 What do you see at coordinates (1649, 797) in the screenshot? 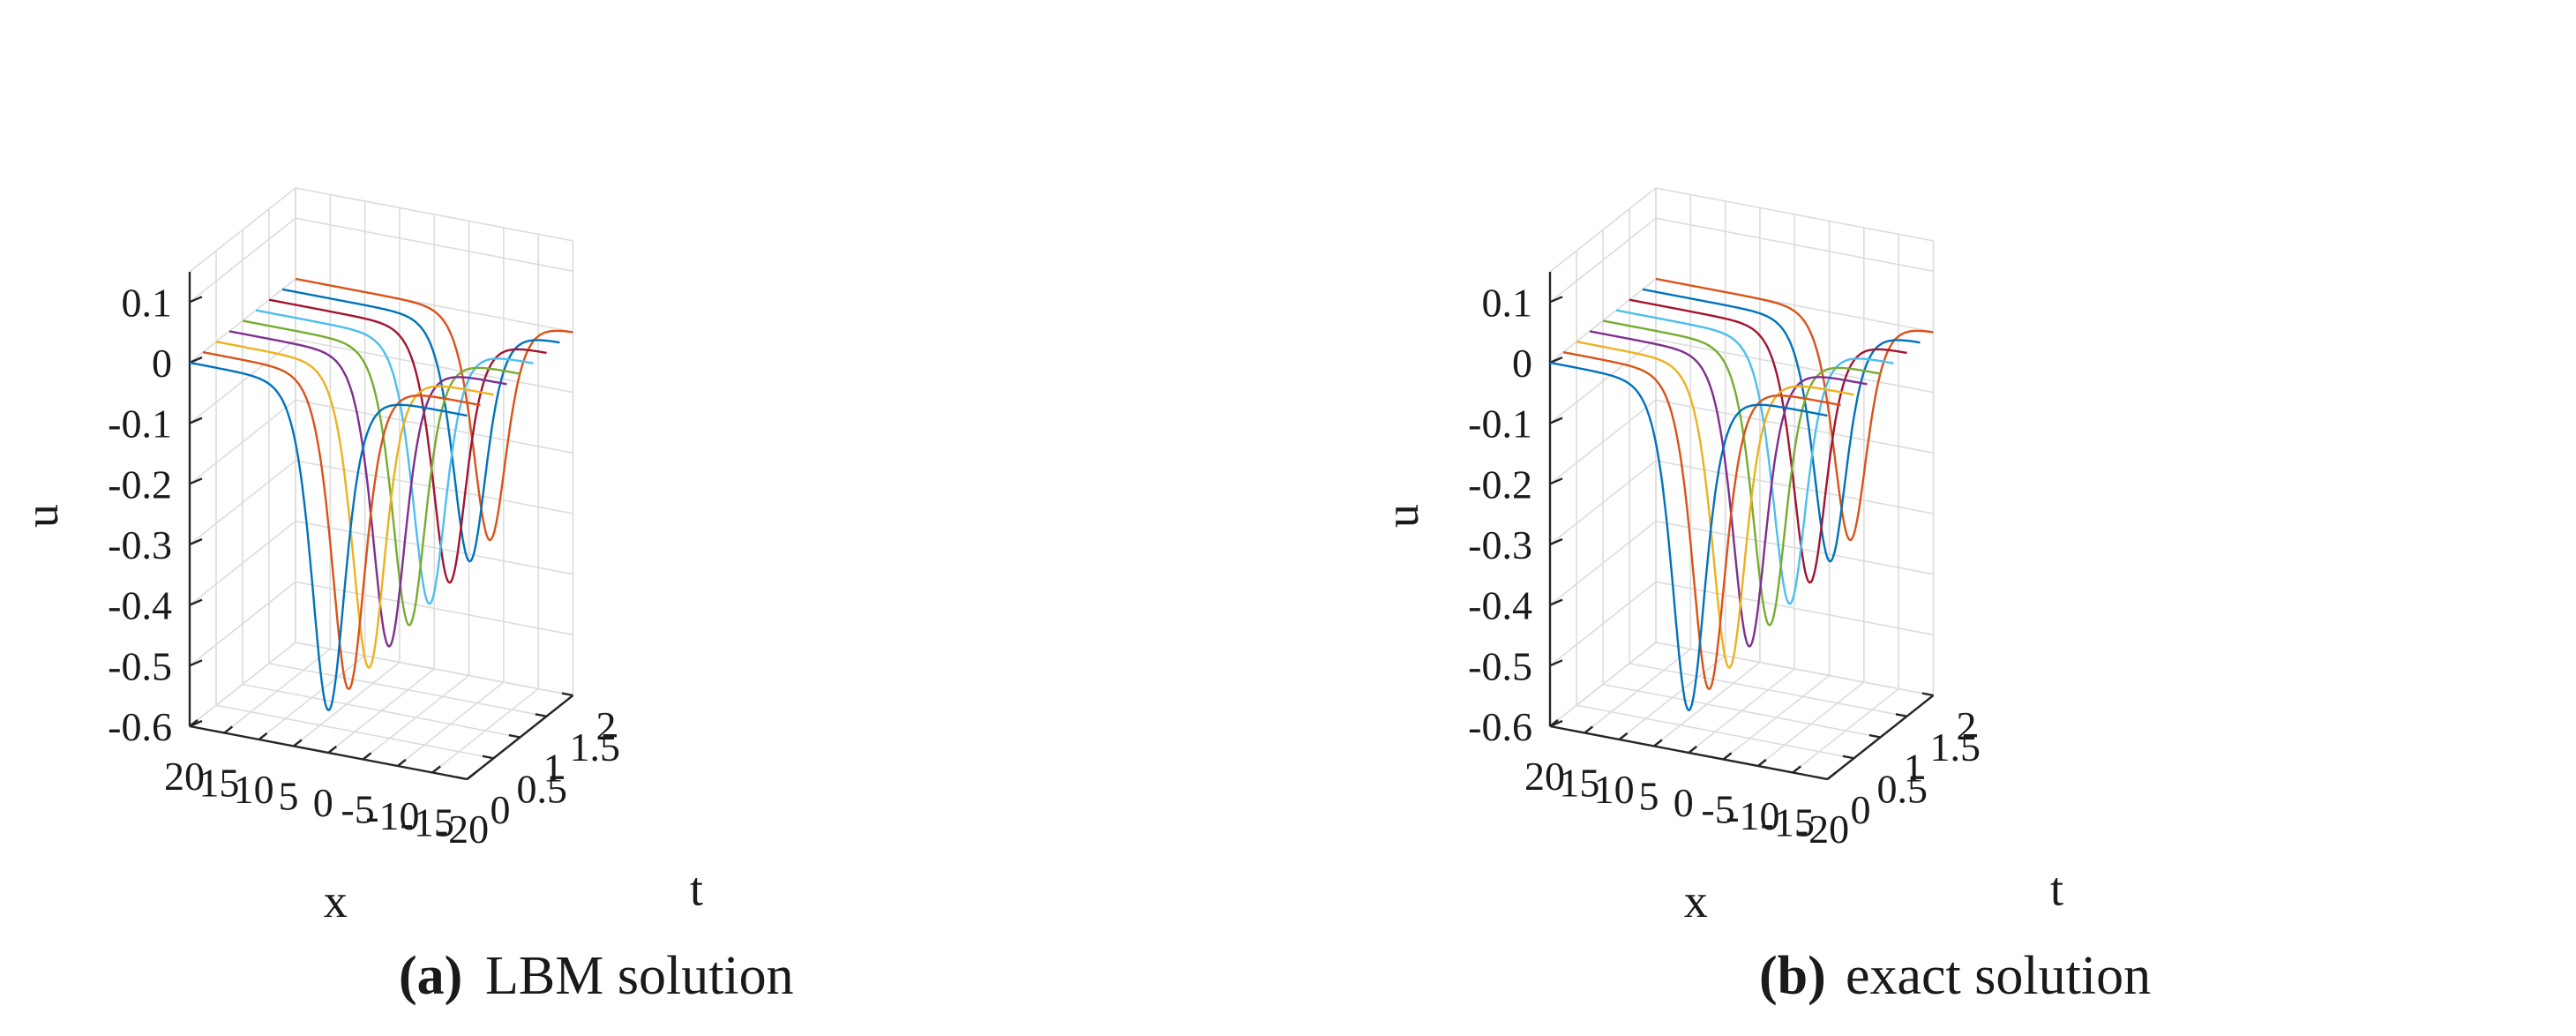
I see `x-tick-label: 5` at bounding box center [1649, 797].